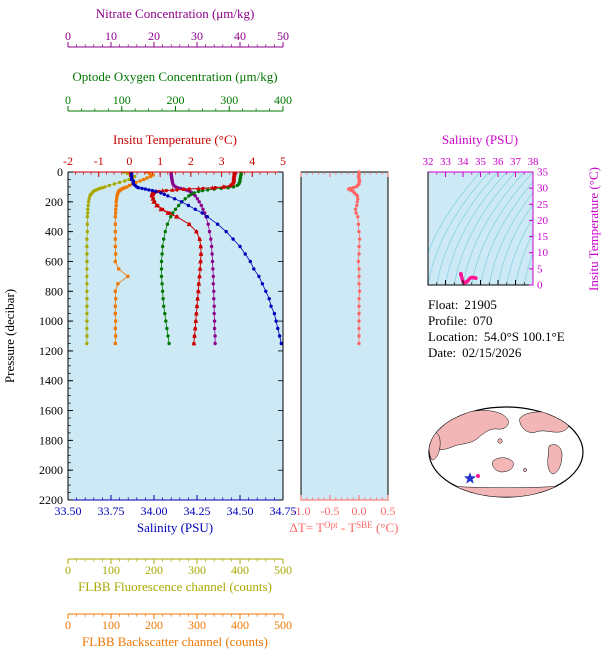  I want to click on svg-text: 25, so click(543, 205).